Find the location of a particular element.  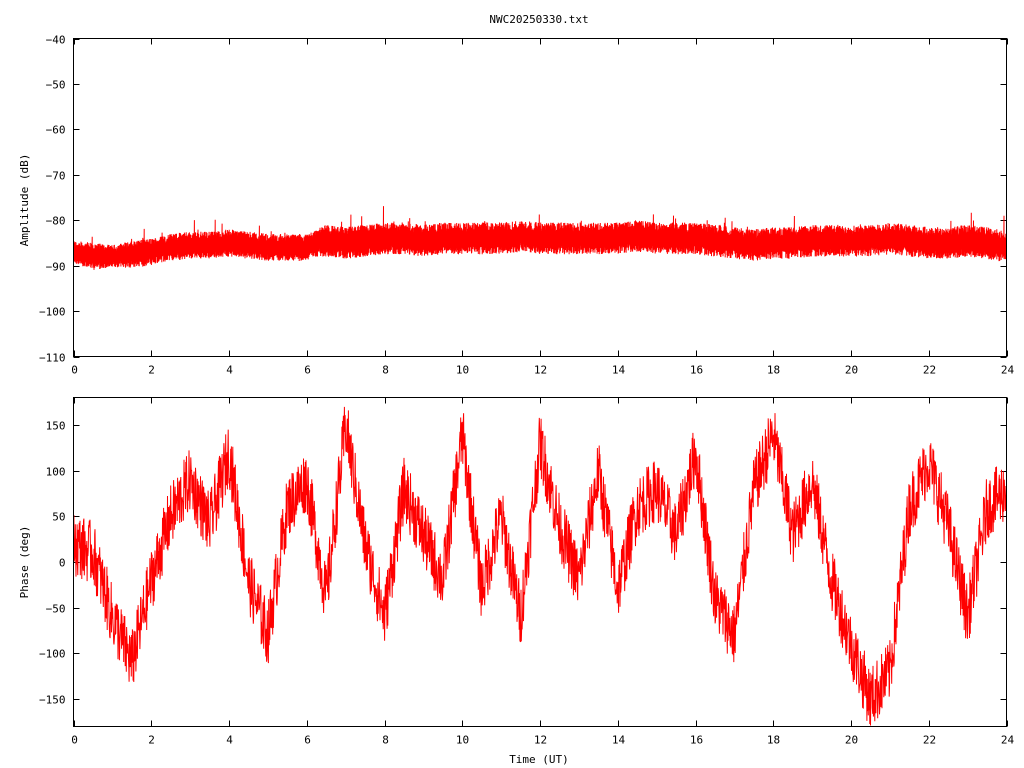

chart-title: NWC20250330.txt is located at coordinates (538, 19).